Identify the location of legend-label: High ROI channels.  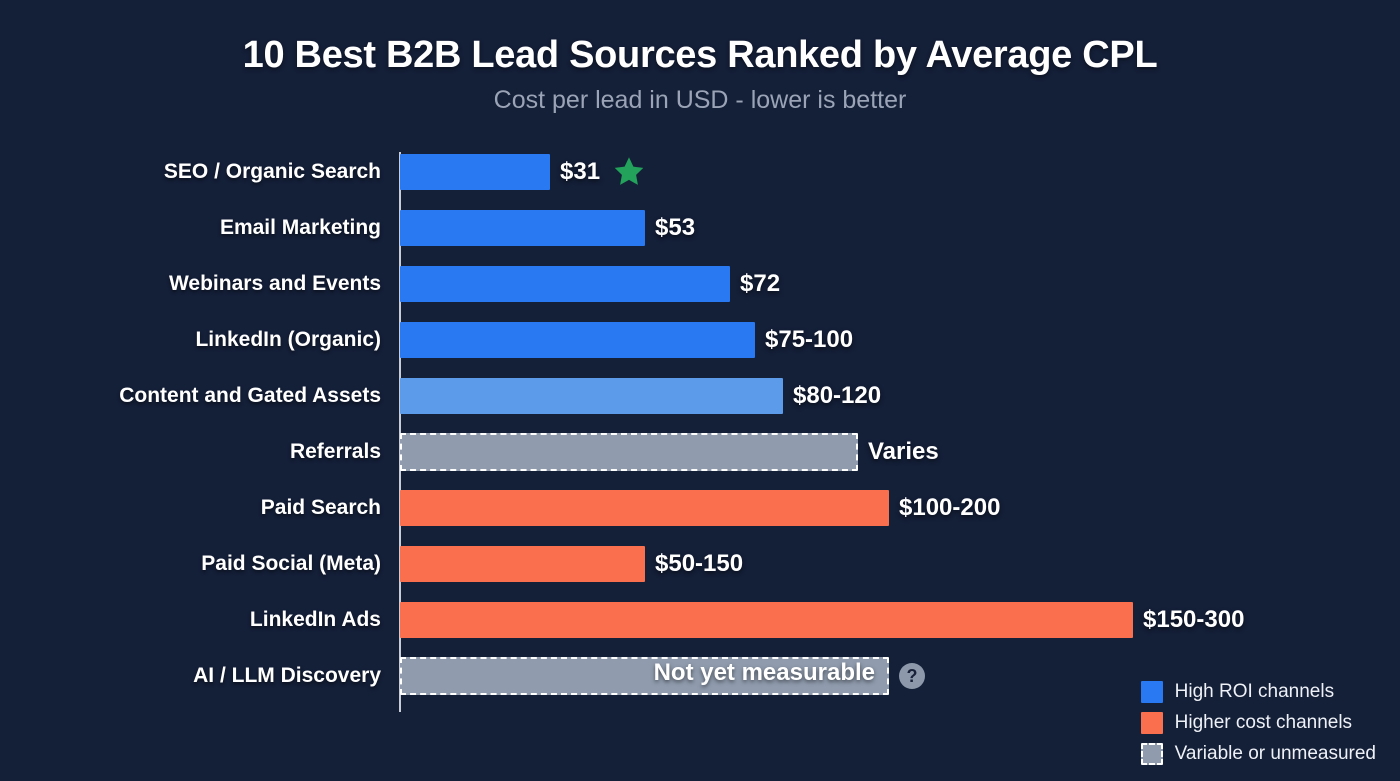
(1254, 691).